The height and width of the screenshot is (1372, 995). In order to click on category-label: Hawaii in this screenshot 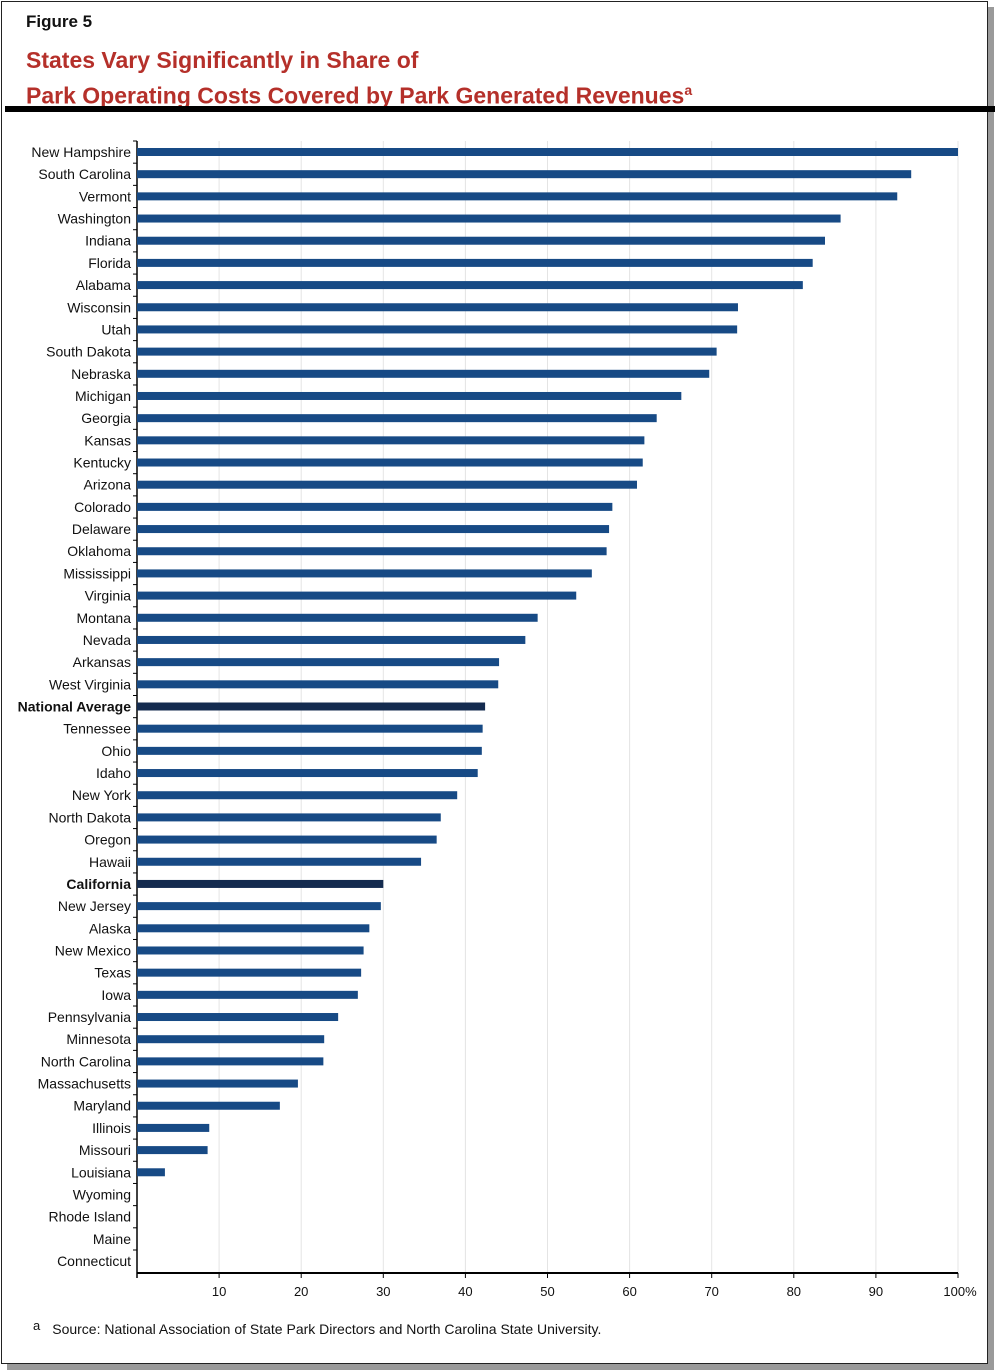, I will do `click(110, 862)`.